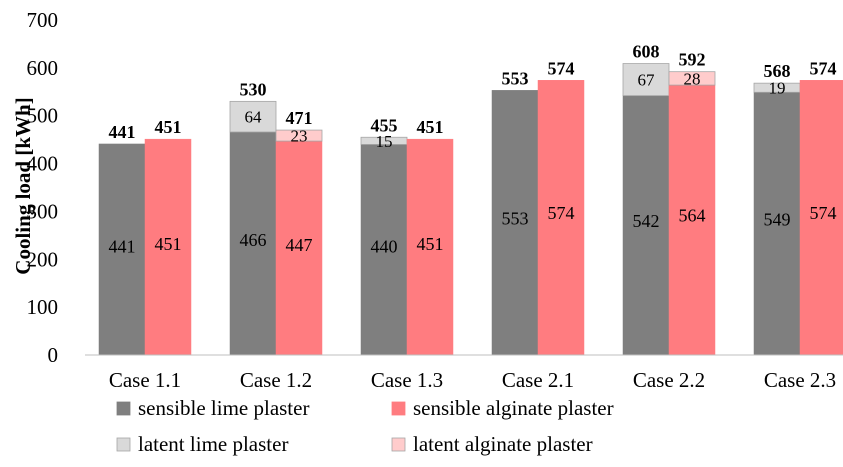 Image resolution: width=843 pixels, height=467 pixels. Describe the element at coordinates (23, 185) in the screenshot. I see `y-axis-title: Cooling load [kWh]` at that location.